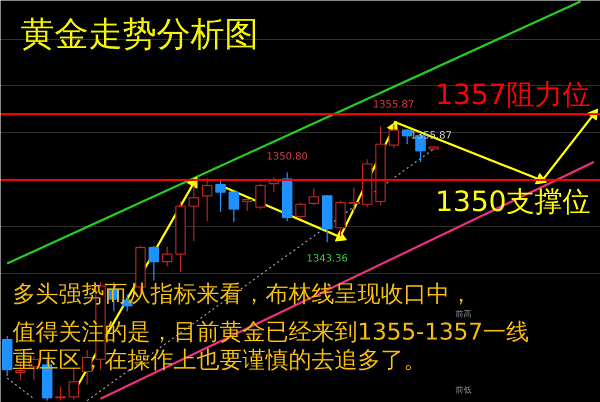 The image size is (600, 402). What do you see at coordinates (464, 390) in the screenshot?
I see `annotation: 前低` at bounding box center [464, 390].